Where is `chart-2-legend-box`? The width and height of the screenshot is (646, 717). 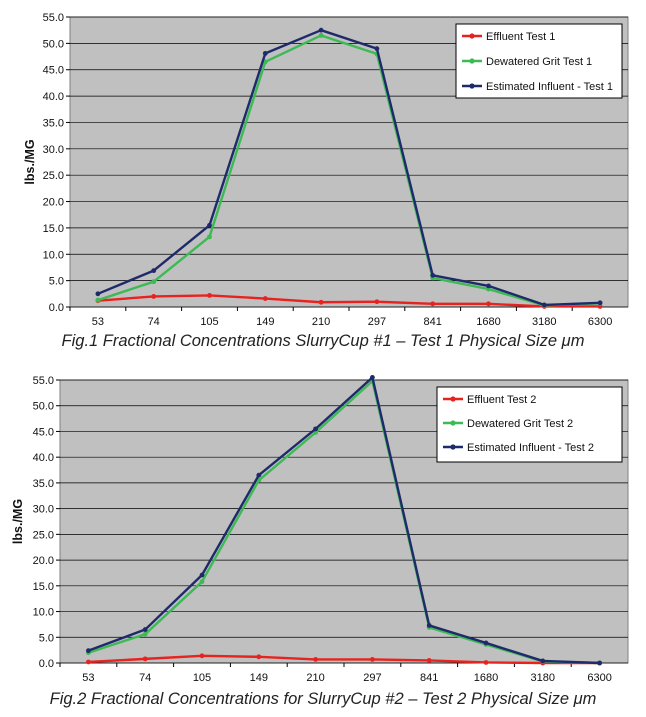 chart-2-legend-box is located at coordinates (529, 424).